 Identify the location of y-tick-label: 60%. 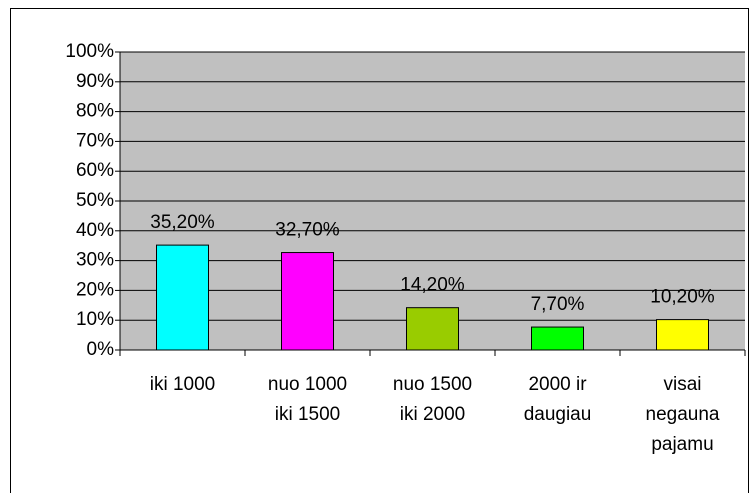
(95, 170).